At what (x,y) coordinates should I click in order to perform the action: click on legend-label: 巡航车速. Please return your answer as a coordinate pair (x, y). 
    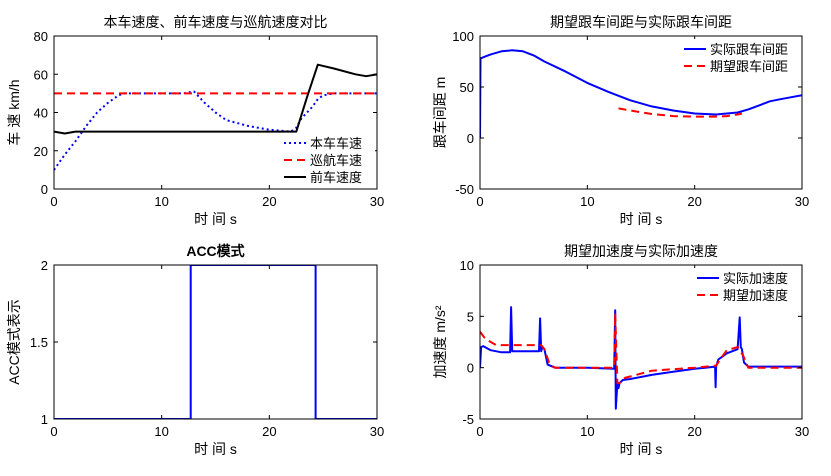
    Looking at the image, I should click on (336, 160).